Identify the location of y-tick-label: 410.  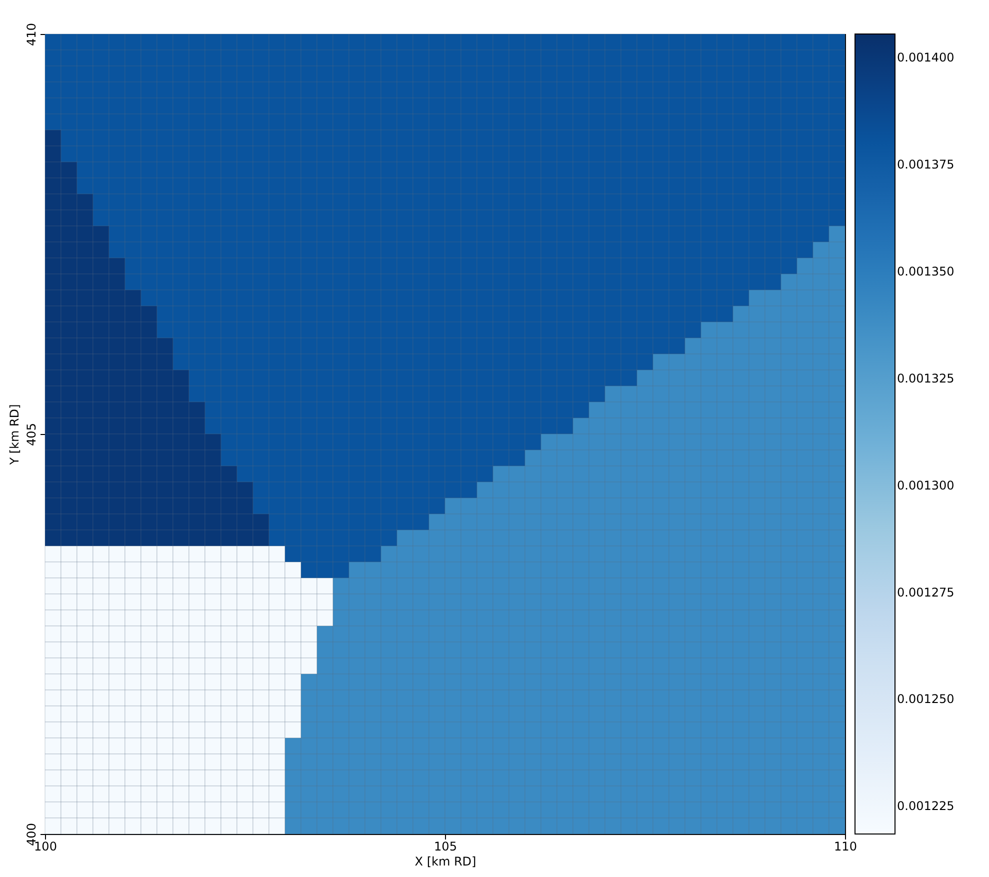
(31, 34).